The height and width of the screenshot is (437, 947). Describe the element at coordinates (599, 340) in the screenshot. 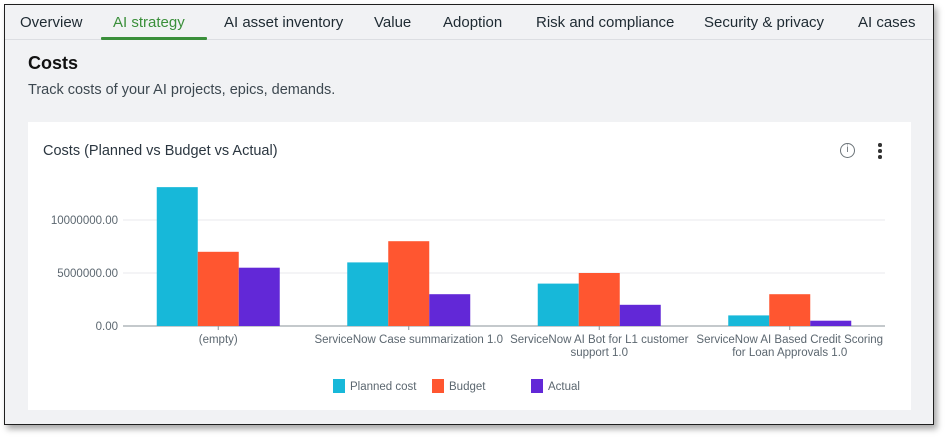

I see `x-category-label: ServiceNow AI Bot for L1 customer` at that location.